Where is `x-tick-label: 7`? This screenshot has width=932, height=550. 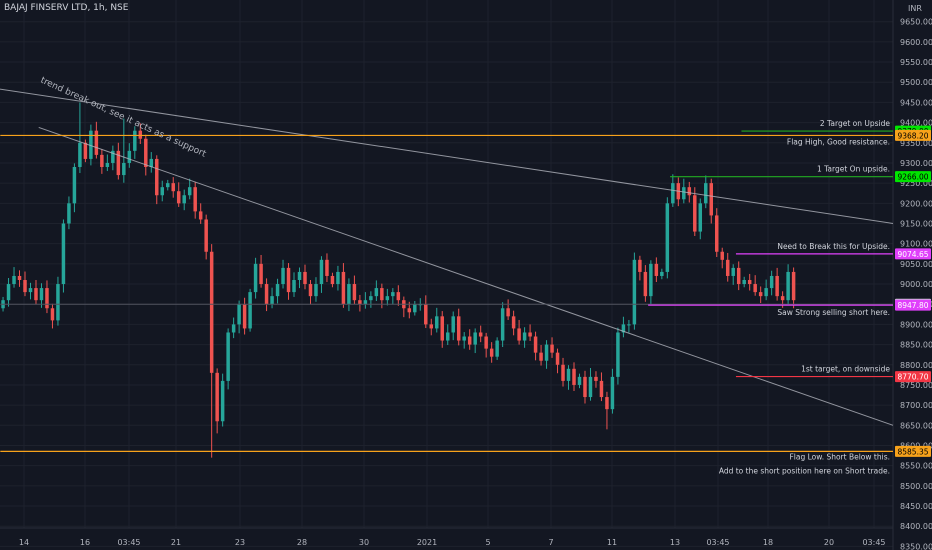 x-tick-label: 7 is located at coordinates (550, 542).